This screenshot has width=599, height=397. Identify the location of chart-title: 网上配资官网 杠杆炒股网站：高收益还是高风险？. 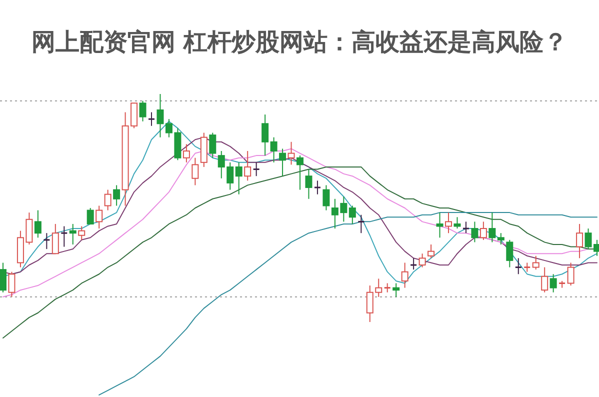
(299, 42).